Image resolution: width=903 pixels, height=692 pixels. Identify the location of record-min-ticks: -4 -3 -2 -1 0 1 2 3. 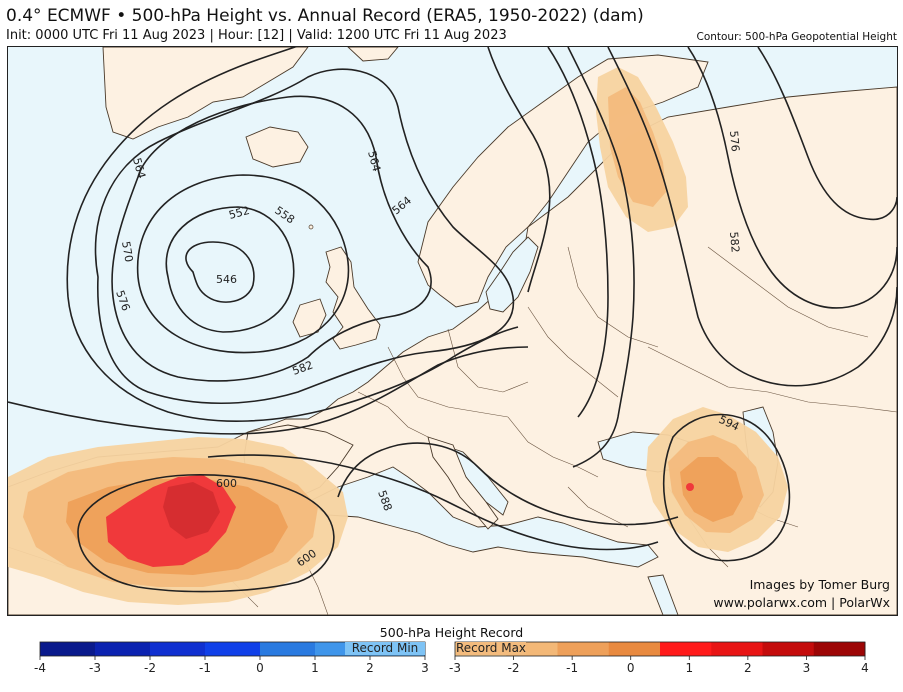
(231, 665).